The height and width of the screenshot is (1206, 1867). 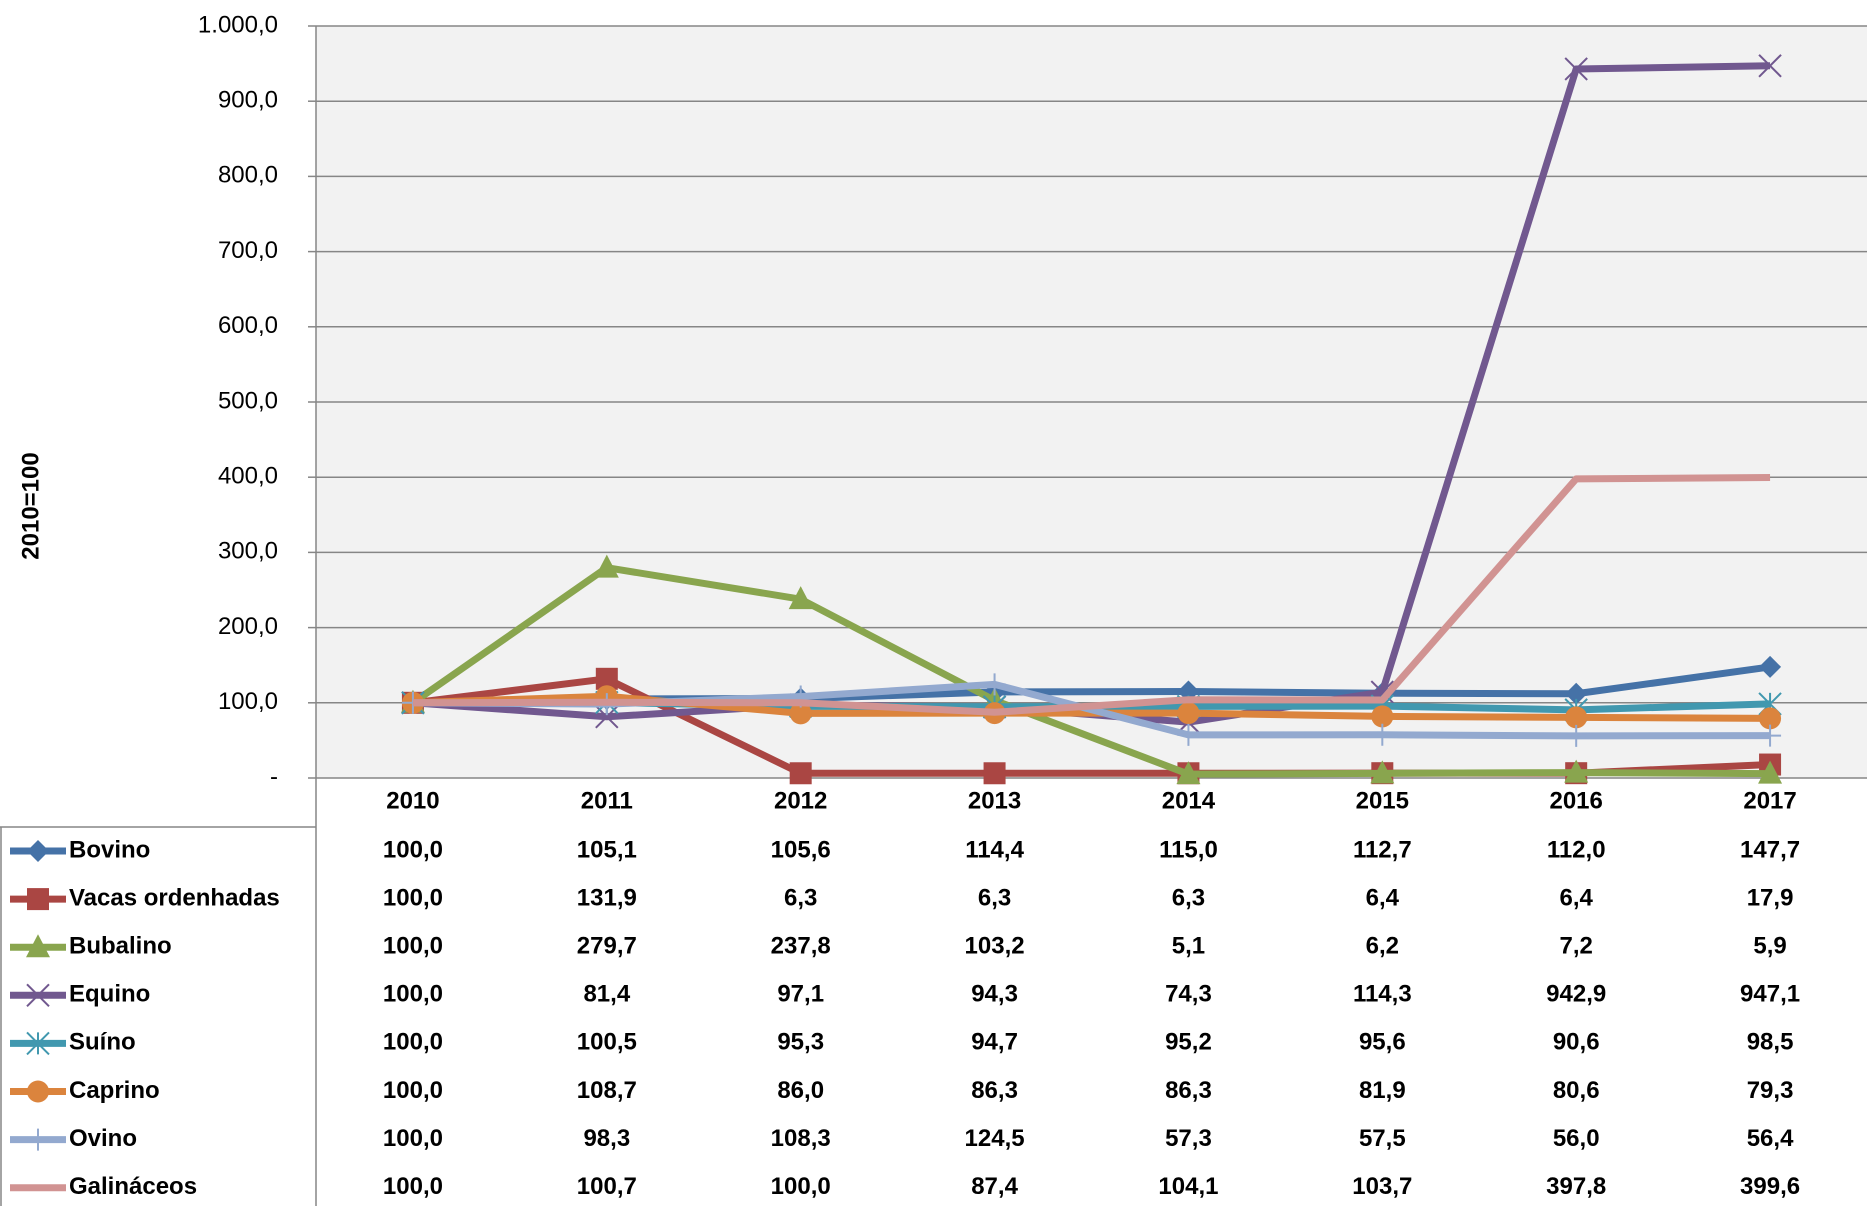 I want to click on value-label: 947,1, so click(x=1770, y=994).